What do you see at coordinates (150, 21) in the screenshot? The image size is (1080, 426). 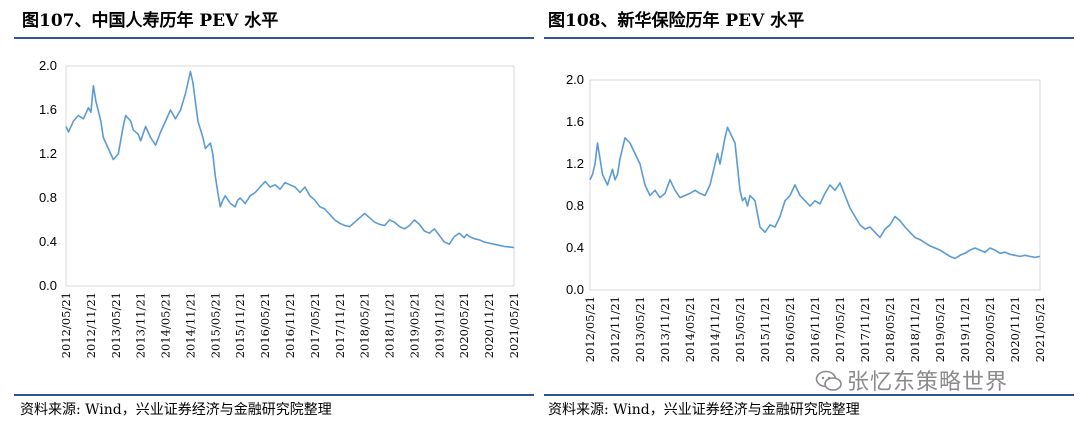 I see `figure-107-title: 图107、中国人寿历年 PEV 水平` at bounding box center [150, 21].